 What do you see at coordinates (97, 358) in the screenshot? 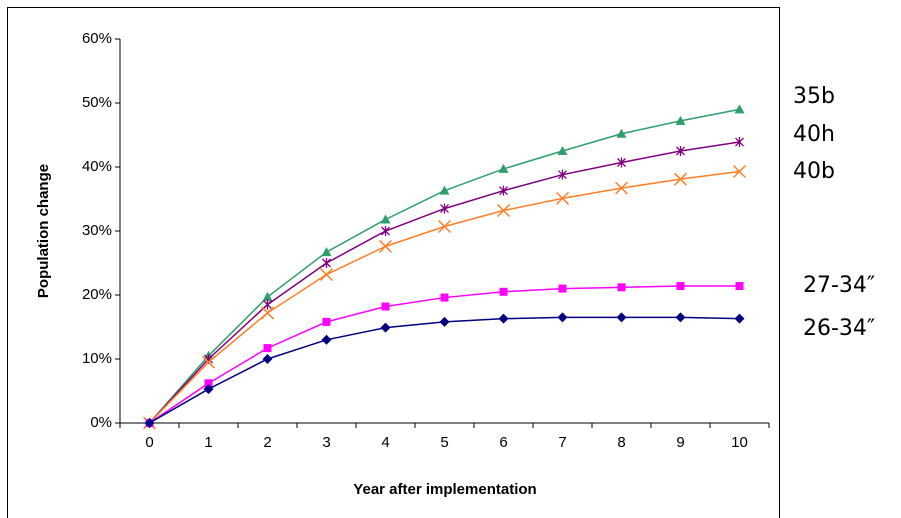
I see `y-tick-label: 10%` at bounding box center [97, 358].